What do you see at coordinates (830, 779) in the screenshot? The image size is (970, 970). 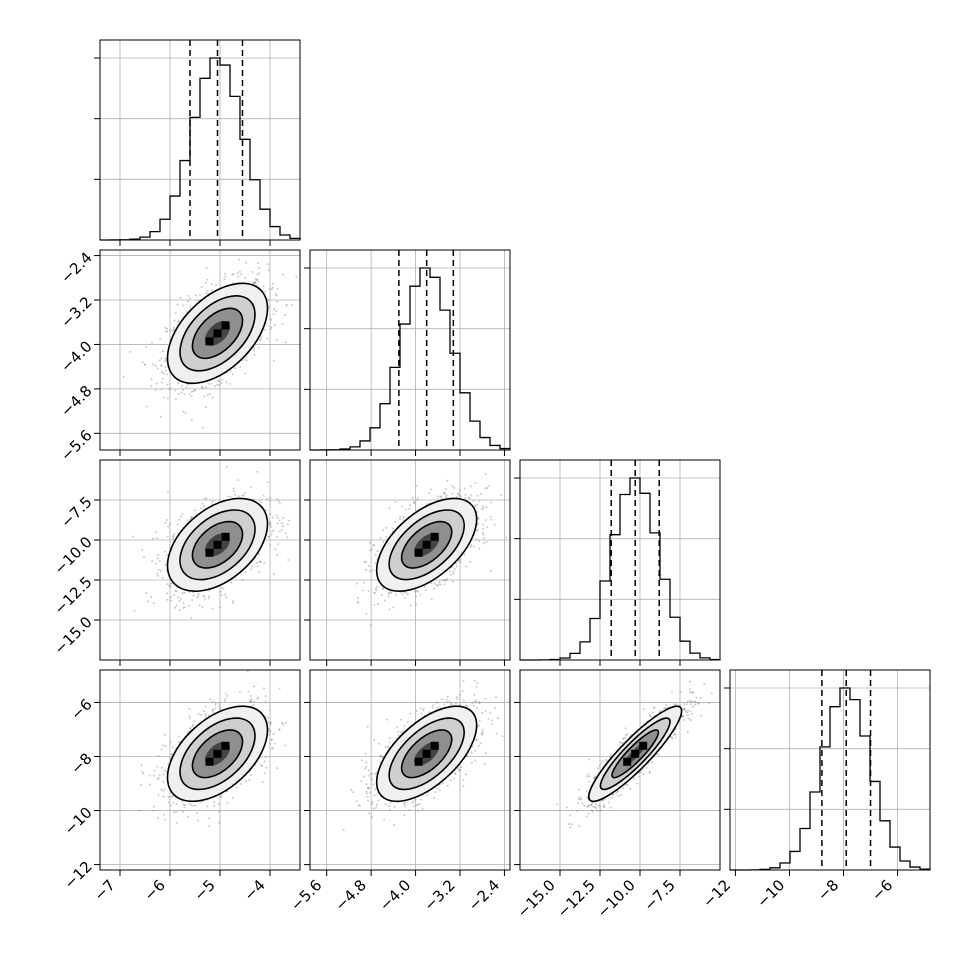 I see `histogram-step` at bounding box center [830, 779].